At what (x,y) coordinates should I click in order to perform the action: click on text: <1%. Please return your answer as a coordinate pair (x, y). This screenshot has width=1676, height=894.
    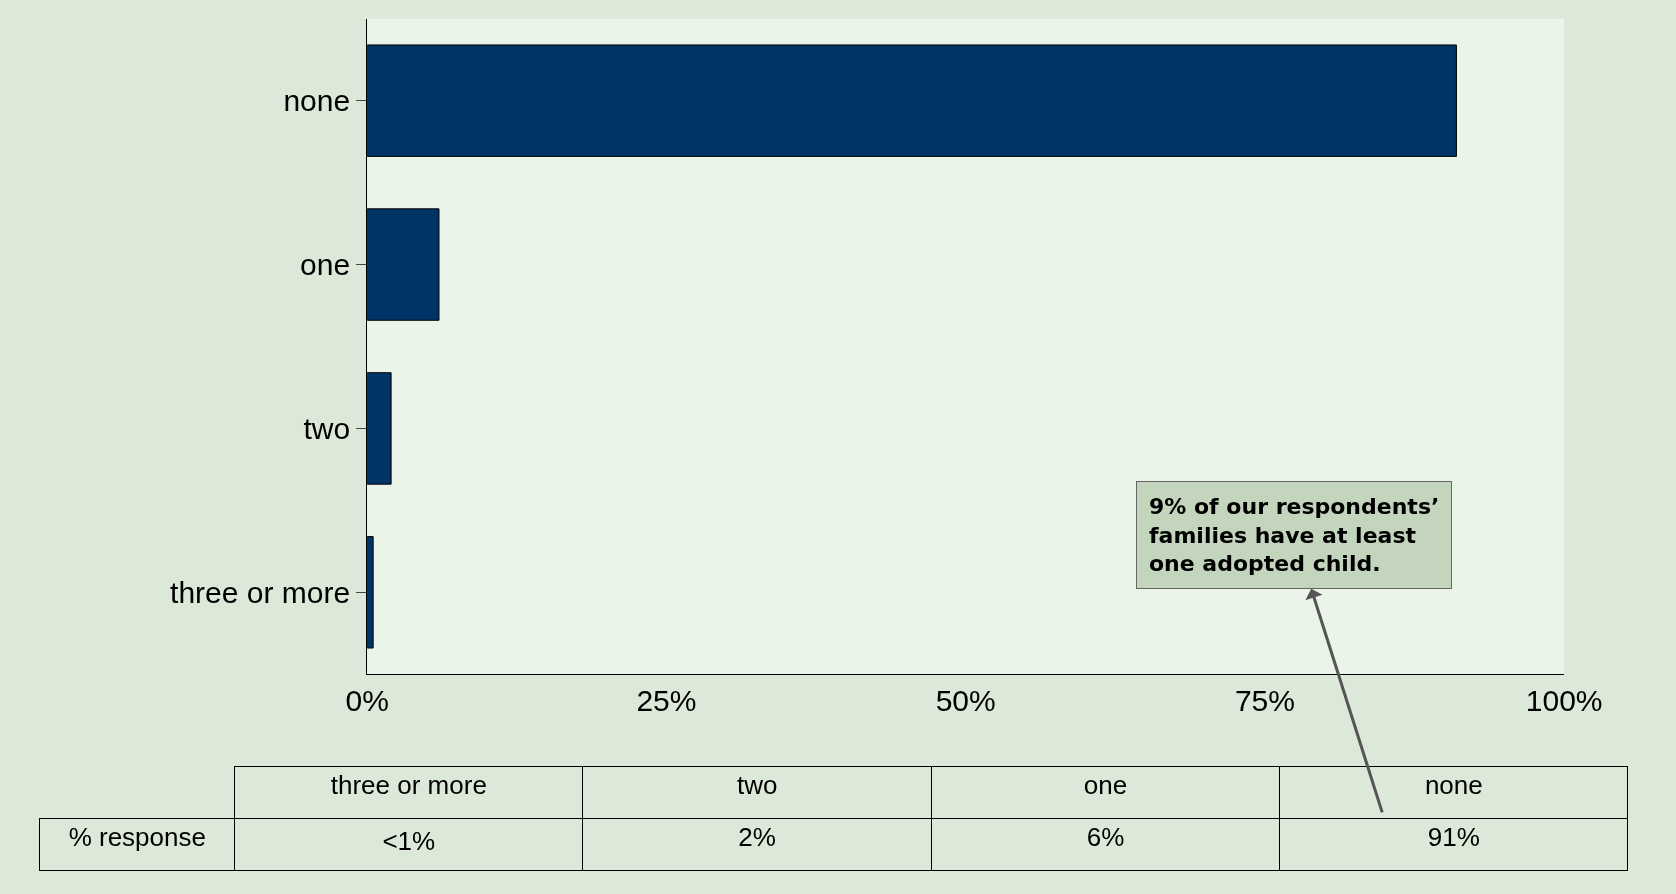
    Looking at the image, I should click on (409, 841).